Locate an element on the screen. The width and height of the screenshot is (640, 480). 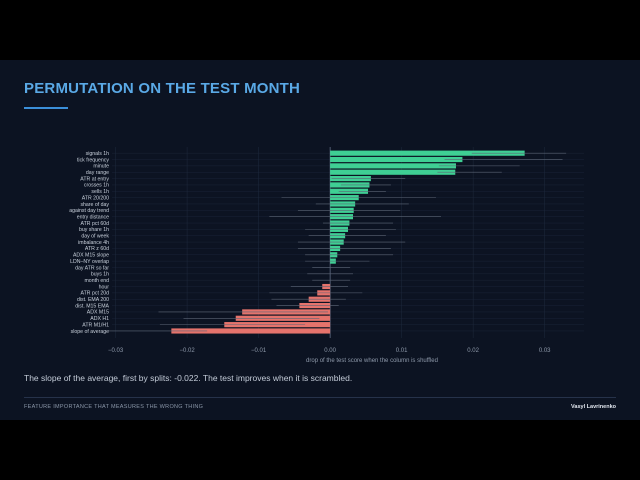
footer-divider is located at coordinates (320, 397).